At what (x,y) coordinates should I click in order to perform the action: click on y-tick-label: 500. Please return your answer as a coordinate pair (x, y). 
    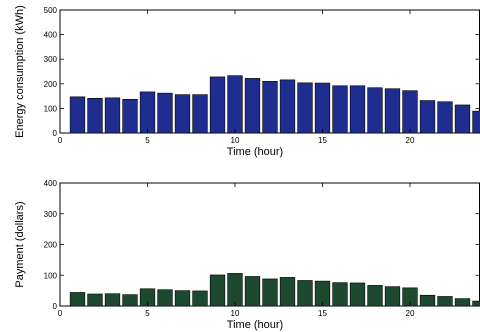
    Looking at the image, I should click on (51, 10).